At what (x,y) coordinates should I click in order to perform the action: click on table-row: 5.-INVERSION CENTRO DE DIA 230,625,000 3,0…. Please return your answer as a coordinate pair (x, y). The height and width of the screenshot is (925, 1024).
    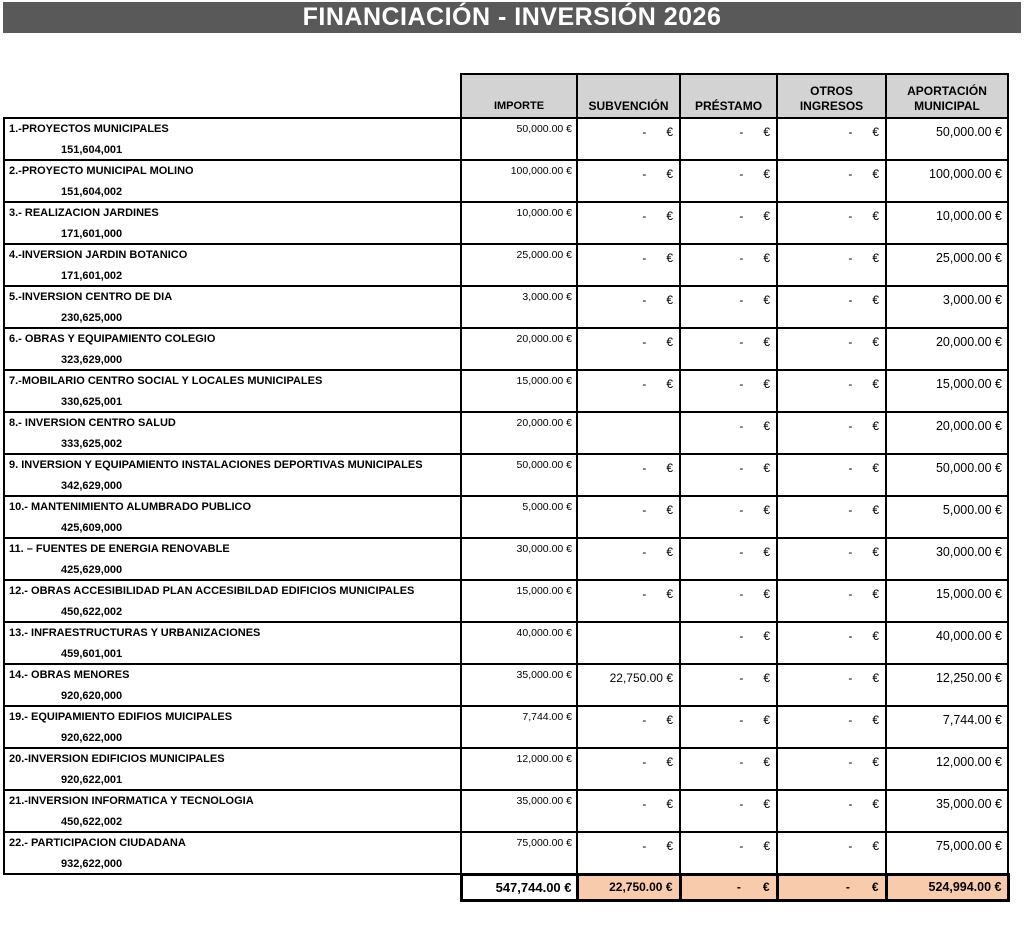
    Looking at the image, I should click on (506, 307).